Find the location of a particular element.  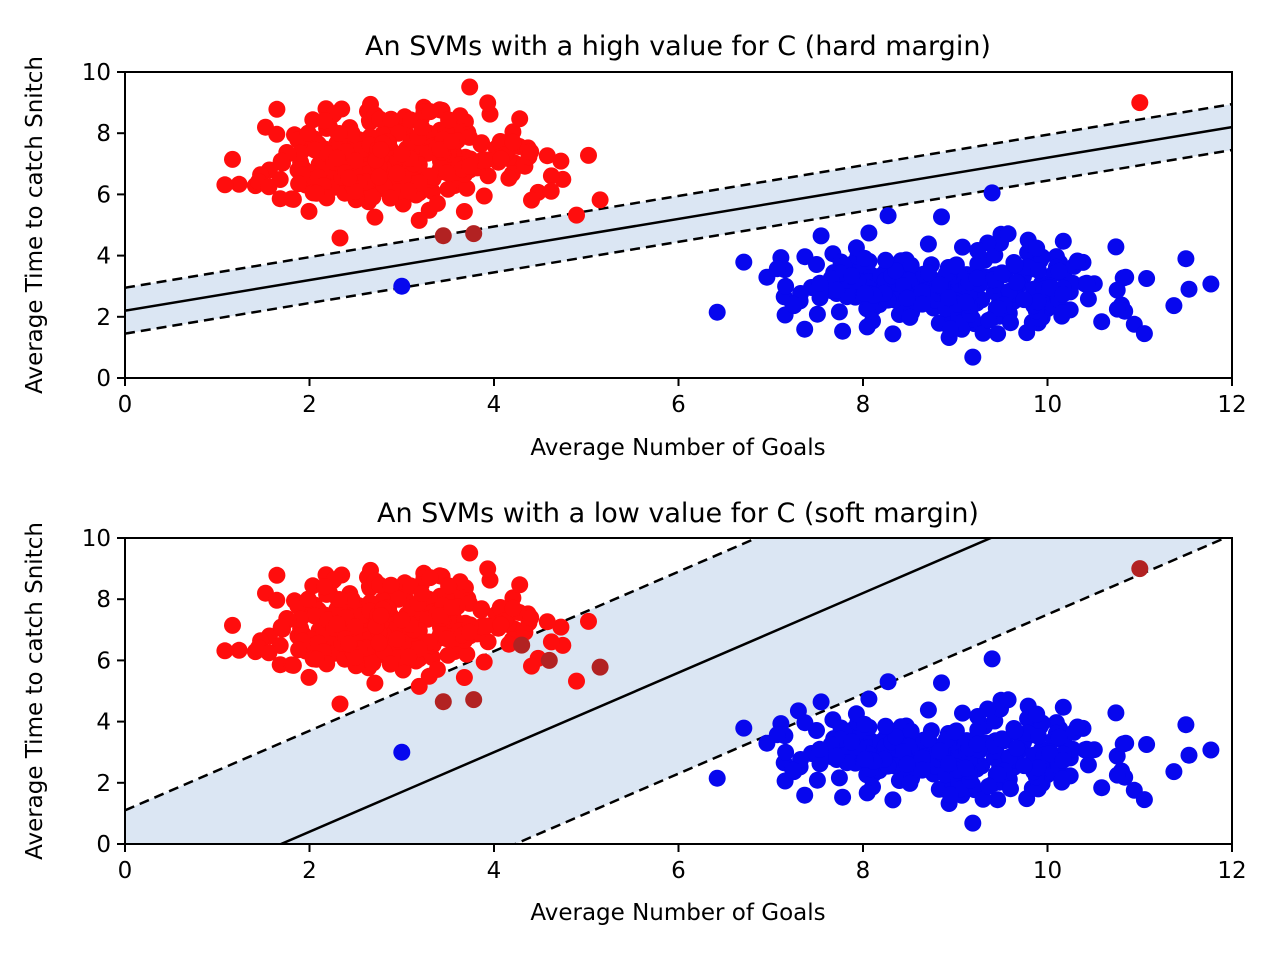

y-tick-label: 10 is located at coordinates (96, 539).